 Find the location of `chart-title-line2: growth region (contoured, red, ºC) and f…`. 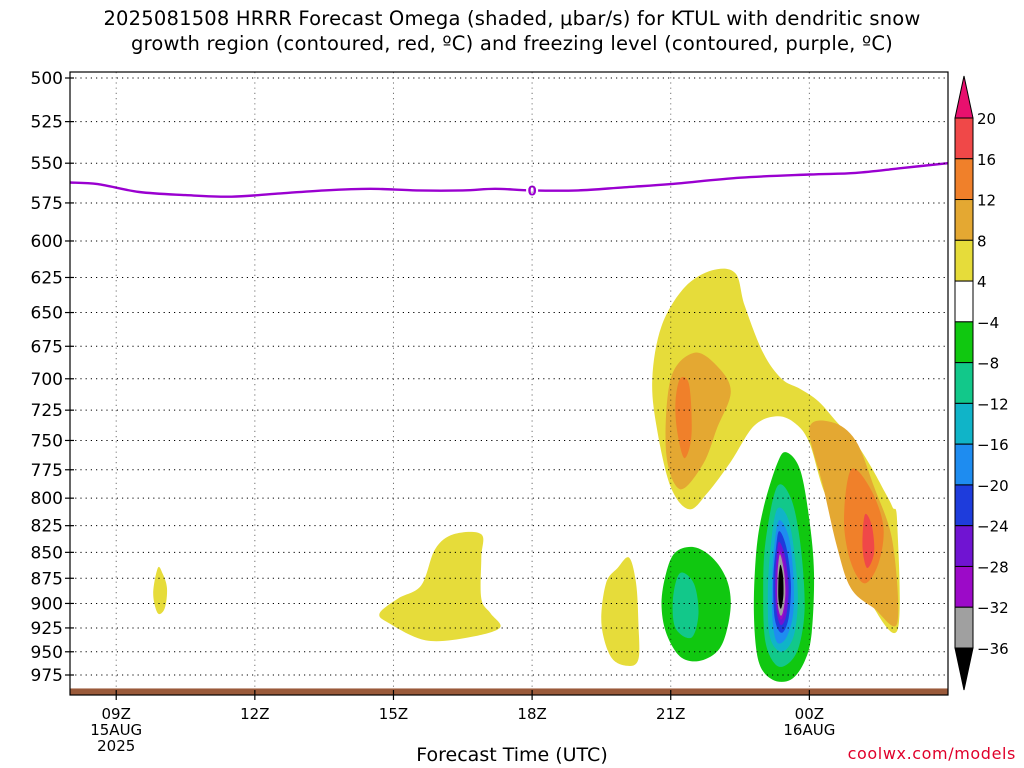

chart-title-line2: growth region (contoured, red, ºC) and f… is located at coordinates (512, 43).